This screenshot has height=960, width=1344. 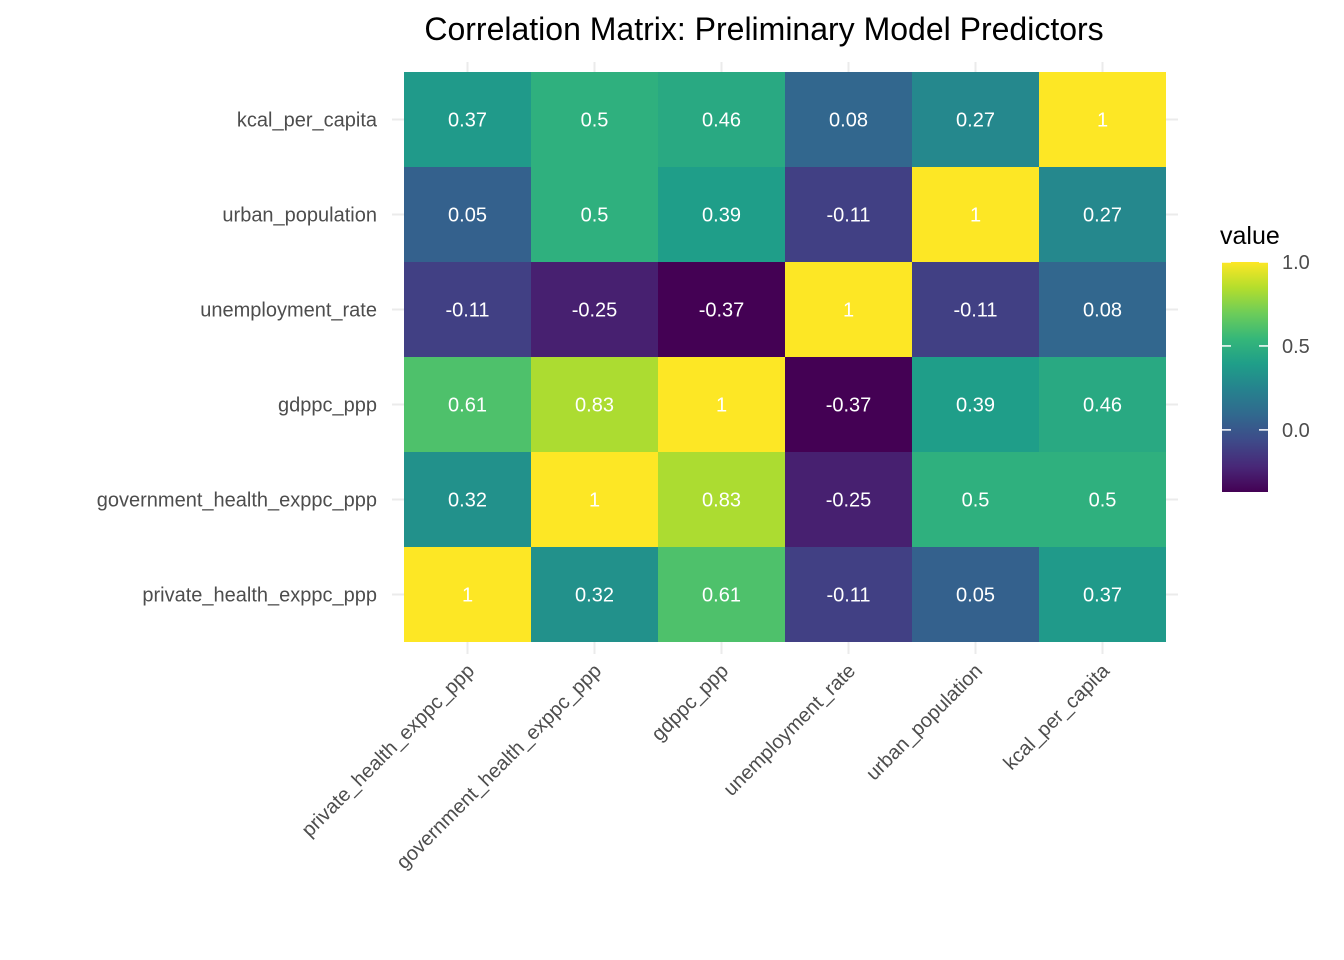 I want to click on legend-colorbar, so click(x=1245, y=377).